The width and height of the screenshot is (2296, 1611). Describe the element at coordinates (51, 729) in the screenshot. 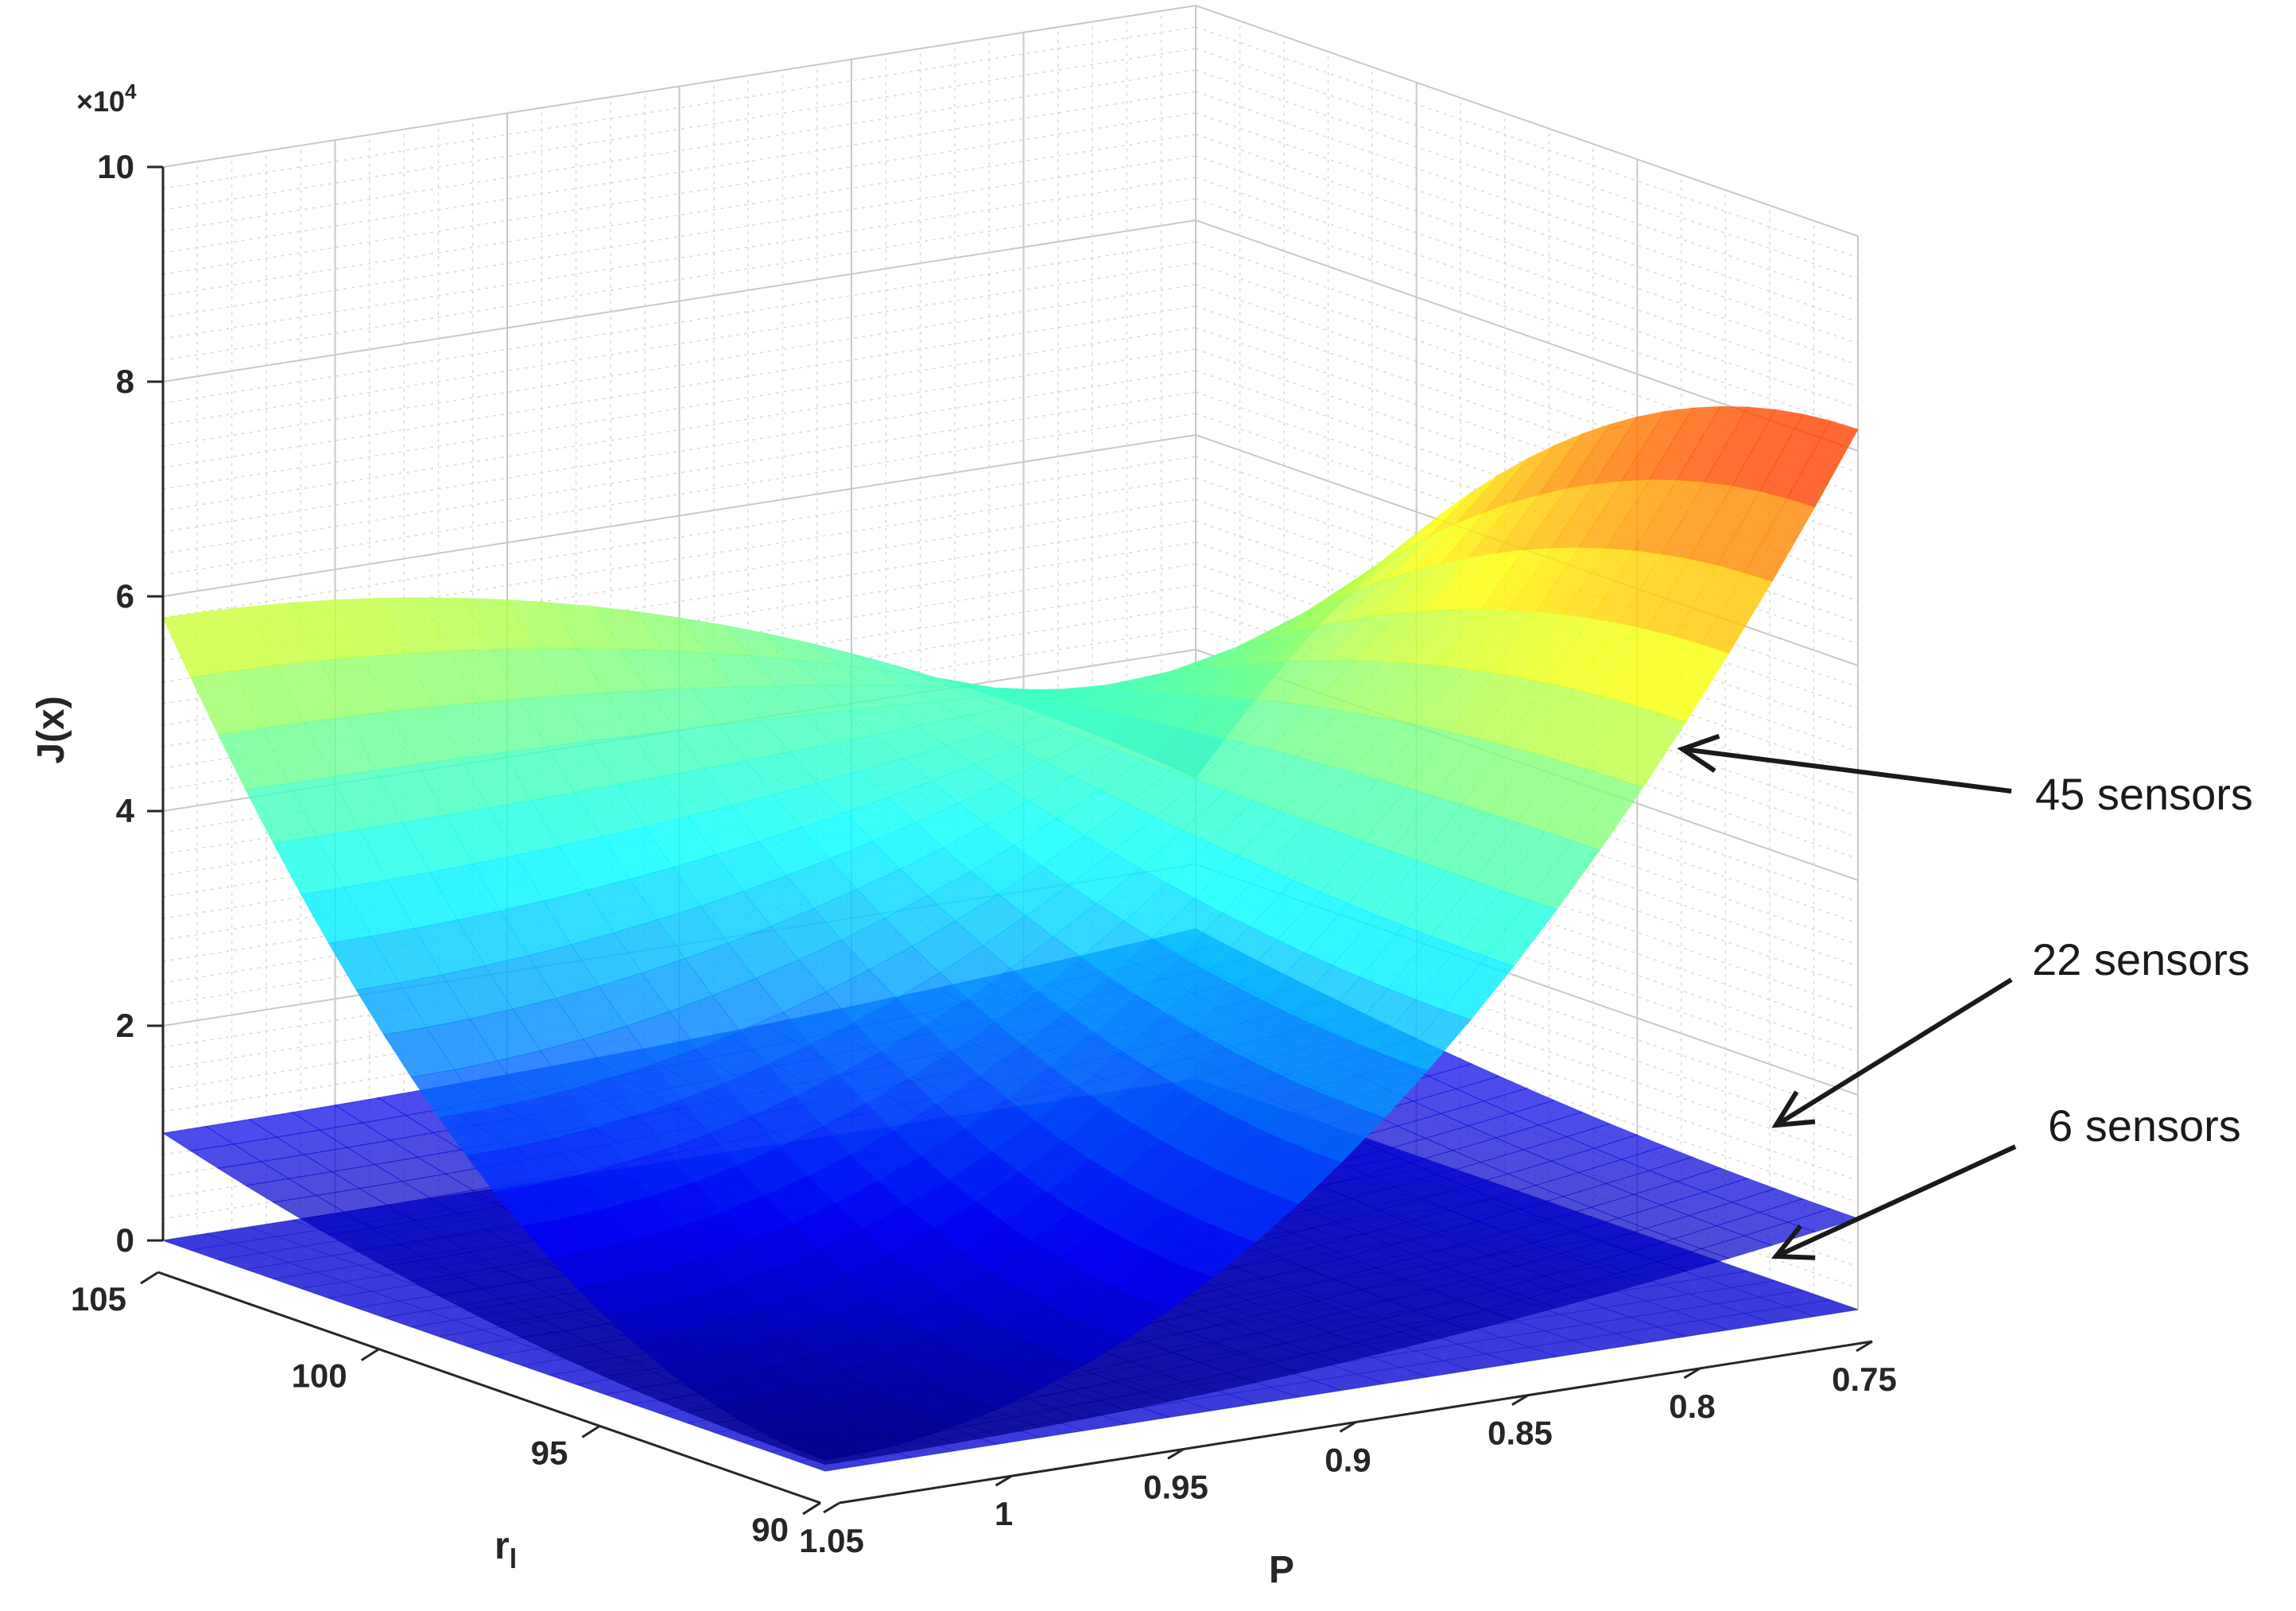

I see `z-axis-label: J(x)` at that location.